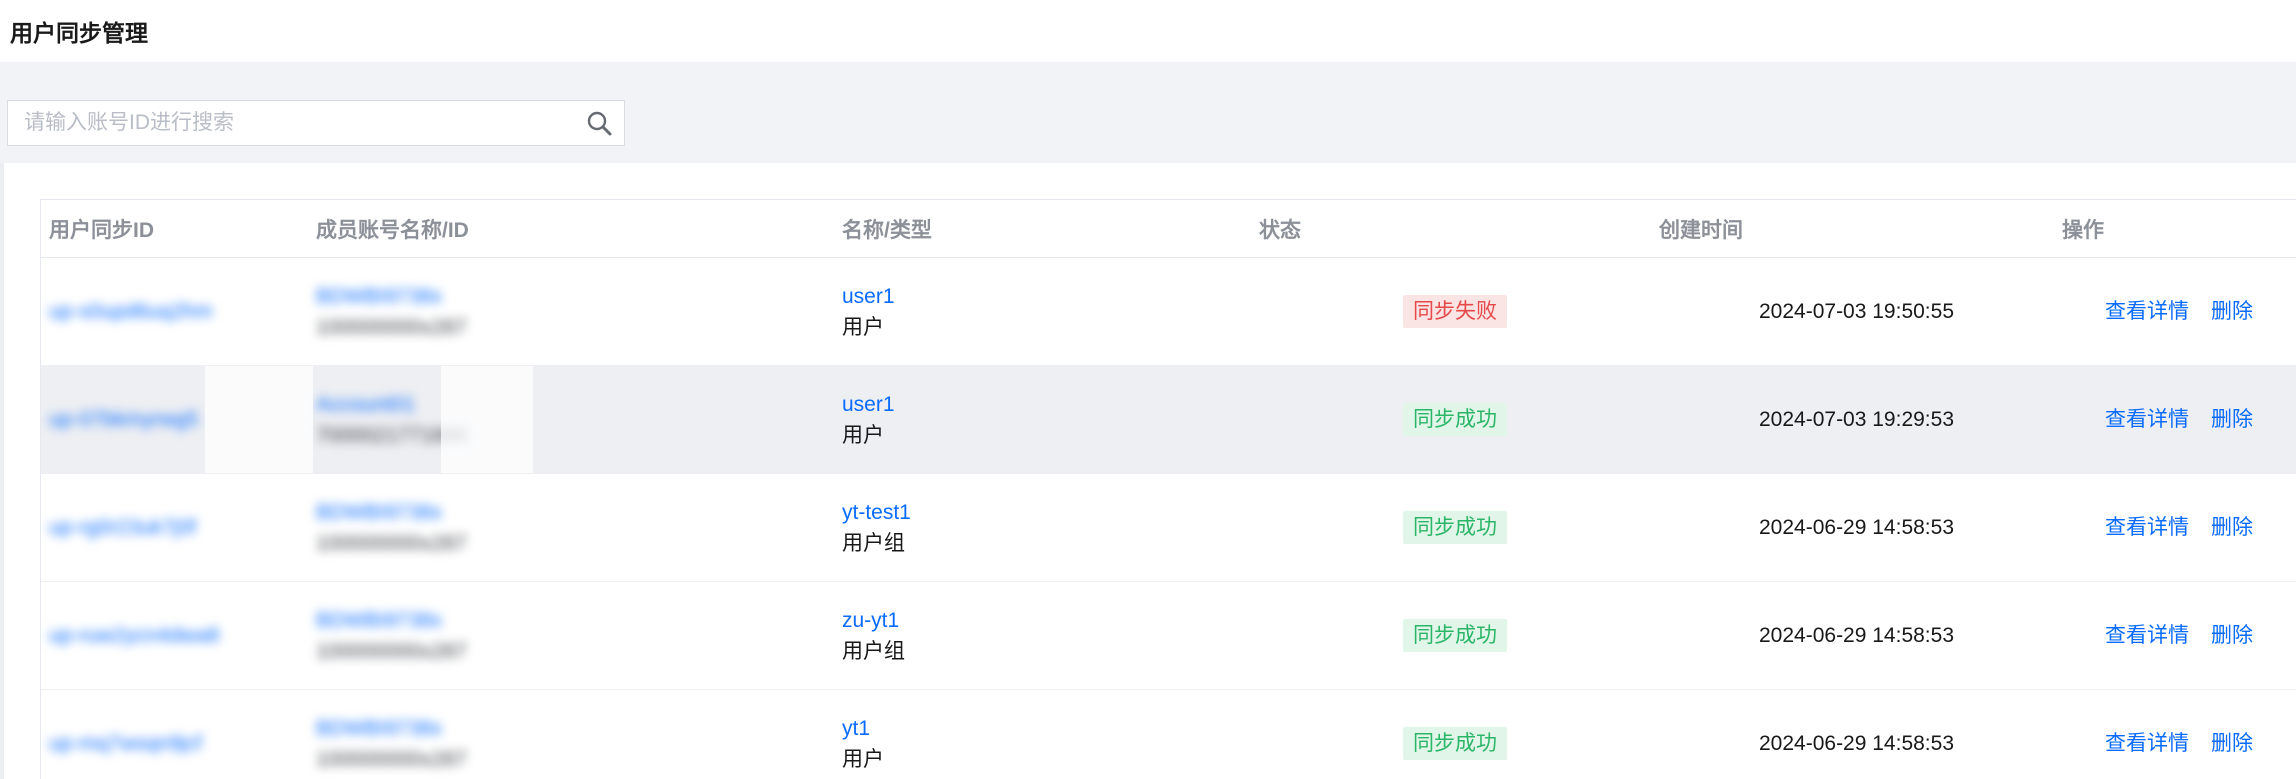 The height and width of the screenshot is (779, 2296). I want to click on cell-status: 同步失败, so click(1451, 311).